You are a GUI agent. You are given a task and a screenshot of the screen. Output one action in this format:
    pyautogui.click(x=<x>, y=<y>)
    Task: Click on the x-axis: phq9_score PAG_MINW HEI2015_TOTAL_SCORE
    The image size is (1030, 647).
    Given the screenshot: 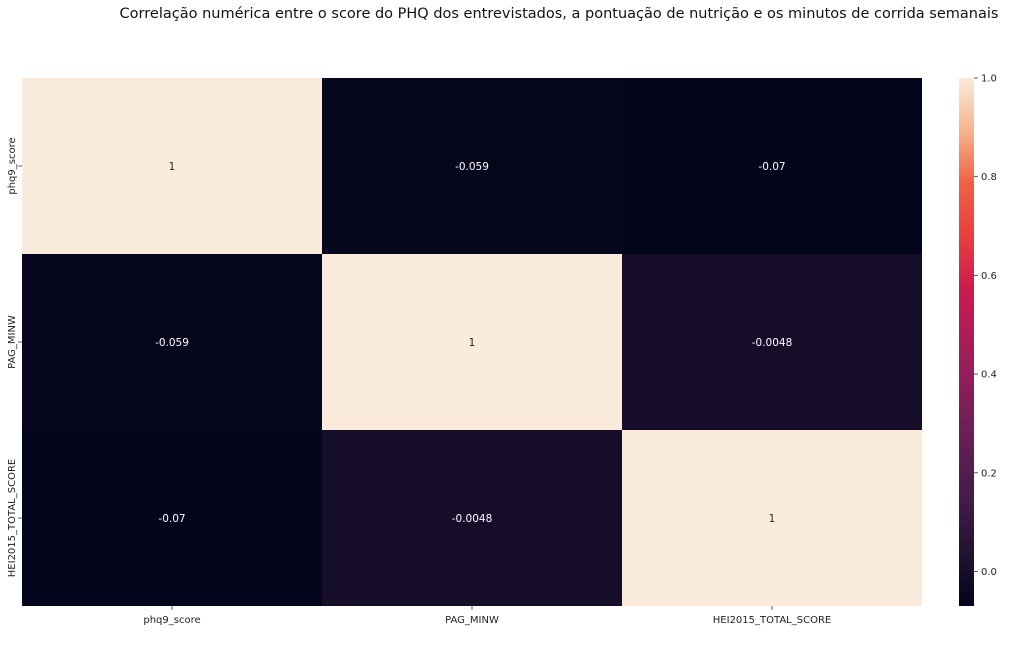 What is the action you would take?
    pyautogui.click(x=487, y=616)
    